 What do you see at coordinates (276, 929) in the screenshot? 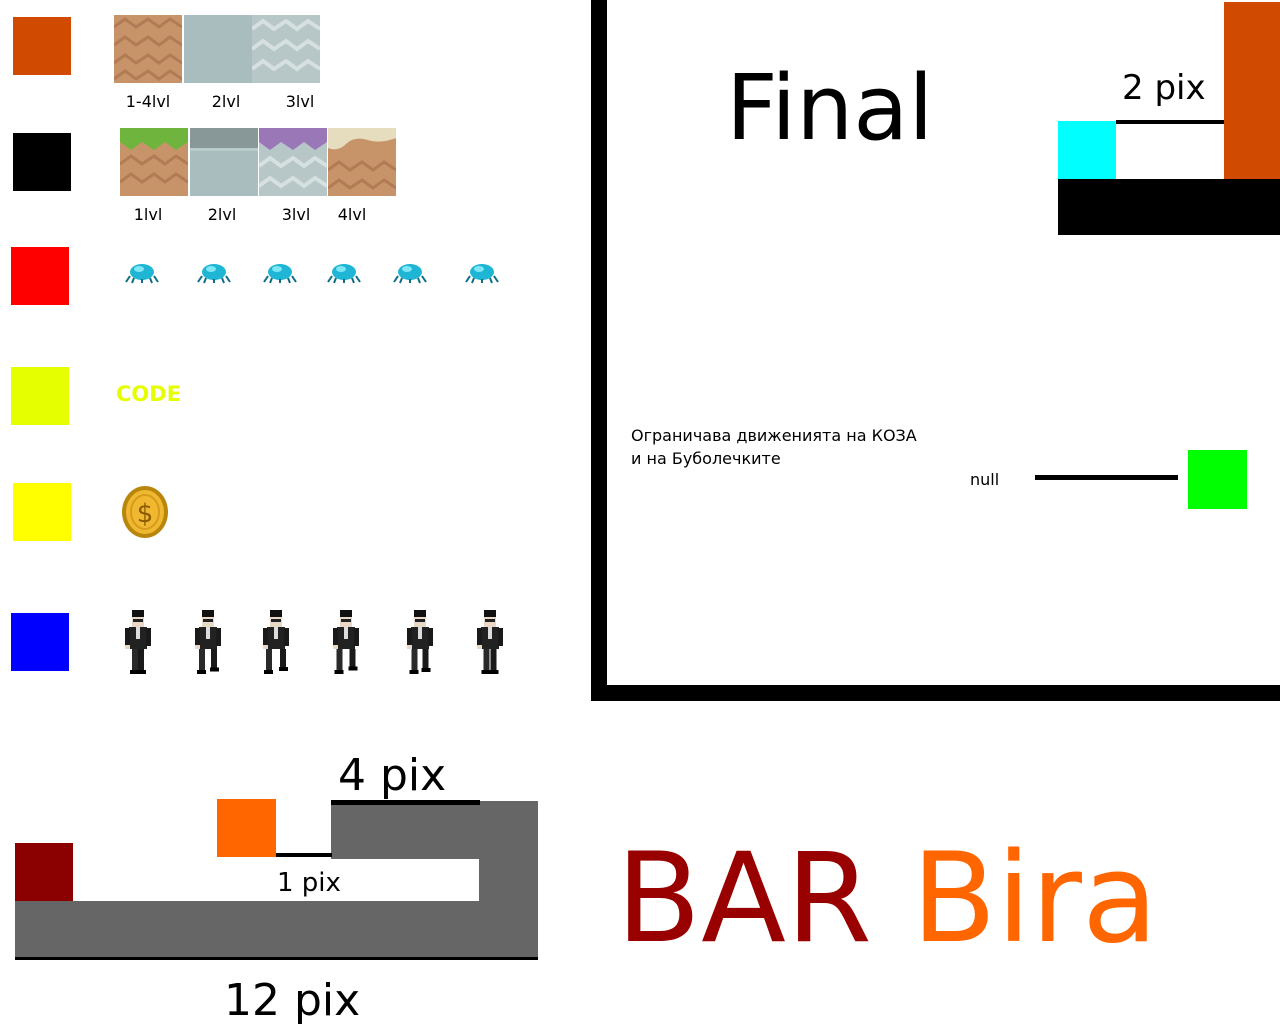
I see `gray-base` at bounding box center [276, 929].